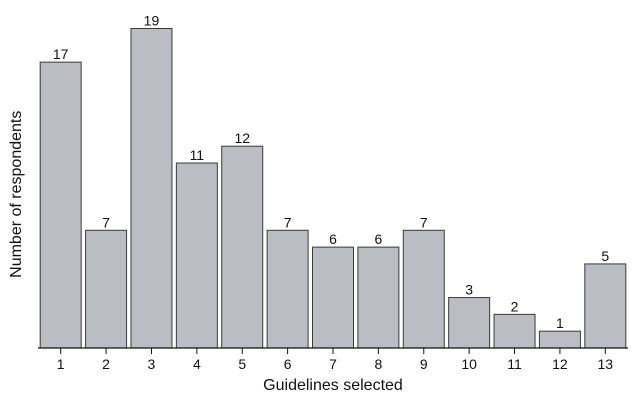  Describe the element at coordinates (288, 222) in the screenshot. I see `data-label-6: 7` at that location.